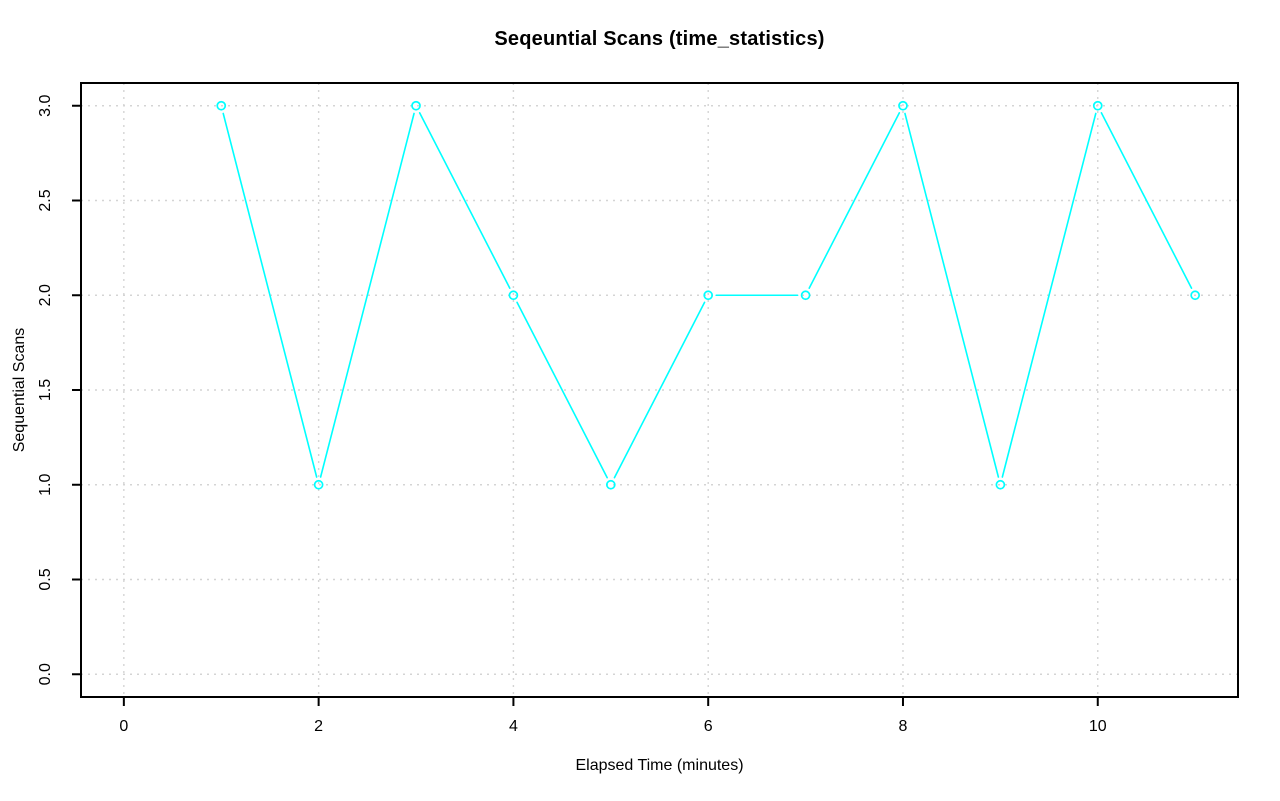  What do you see at coordinates (903, 726) in the screenshot?
I see `x-tick-label: 8` at bounding box center [903, 726].